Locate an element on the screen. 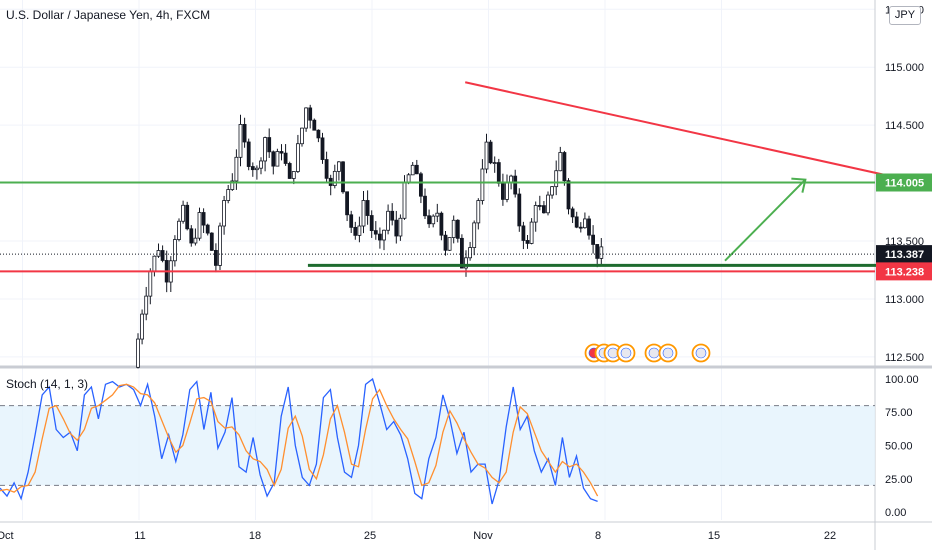 Image resolution: width=932 pixels, height=555 pixels. stoch-tick-label: 75.00 is located at coordinates (899, 413).